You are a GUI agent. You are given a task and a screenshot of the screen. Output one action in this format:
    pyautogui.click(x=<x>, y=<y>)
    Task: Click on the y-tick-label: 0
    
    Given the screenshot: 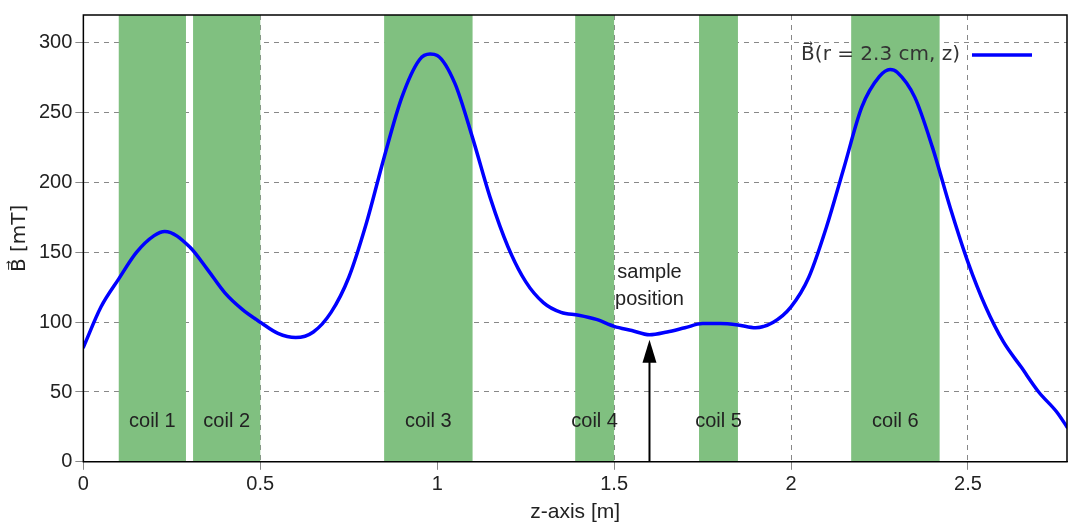 What is the action you would take?
    pyautogui.click(x=67, y=460)
    